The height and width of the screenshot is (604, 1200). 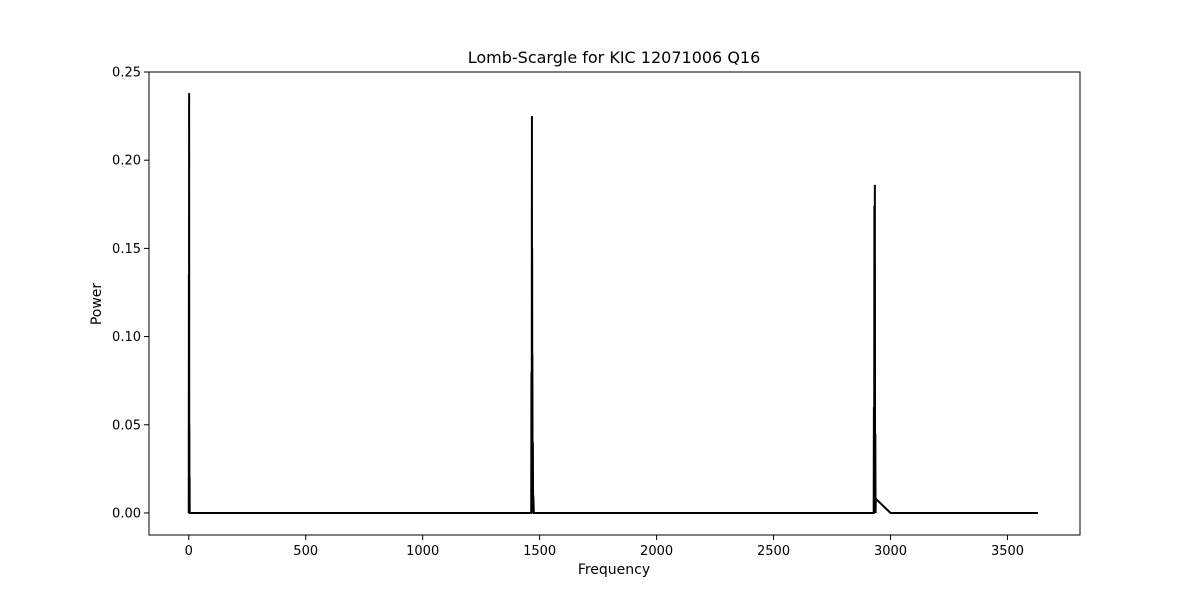 I want to click on x-axis-label: Frequency, so click(x=614, y=570).